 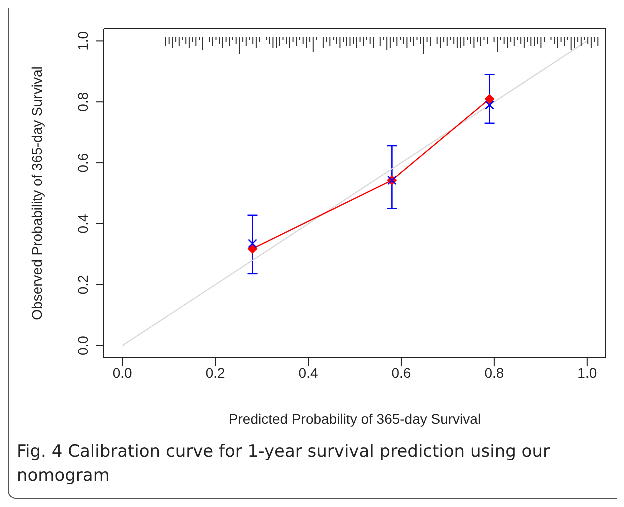 What do you see at coordinates (355, 419) in the screenshot?
I see `x-axis-title: Predicted Probability of 365-day Survival` at bounding box center [355, 419].